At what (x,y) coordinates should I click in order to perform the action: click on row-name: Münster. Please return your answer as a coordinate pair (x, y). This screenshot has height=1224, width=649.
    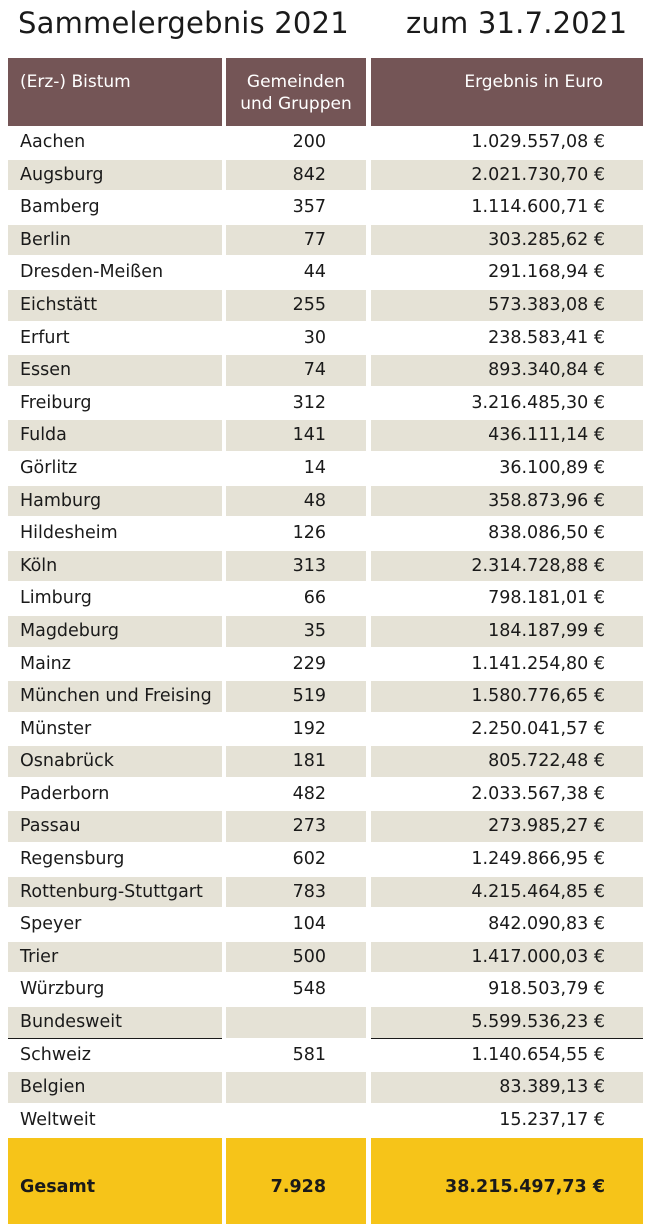
    Looking at the image, I should click on (56, 728).